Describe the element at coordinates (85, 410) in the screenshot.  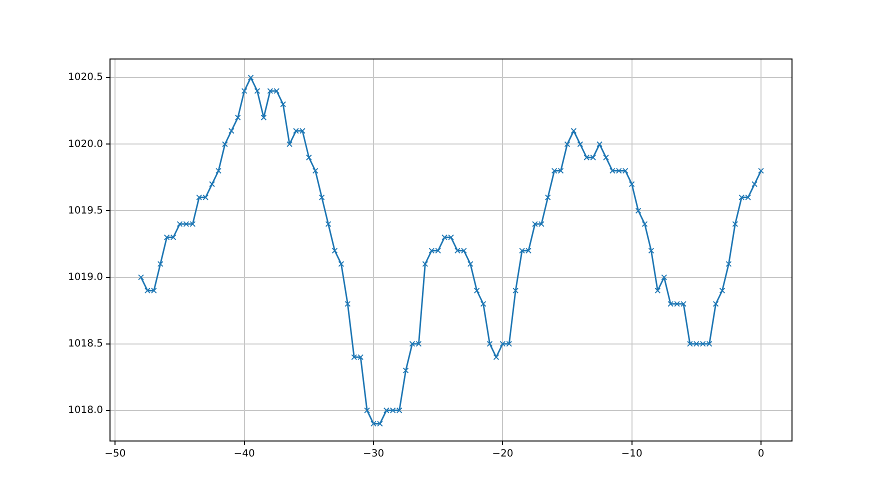
I see `y-tick-label: 1018.0` at that location.